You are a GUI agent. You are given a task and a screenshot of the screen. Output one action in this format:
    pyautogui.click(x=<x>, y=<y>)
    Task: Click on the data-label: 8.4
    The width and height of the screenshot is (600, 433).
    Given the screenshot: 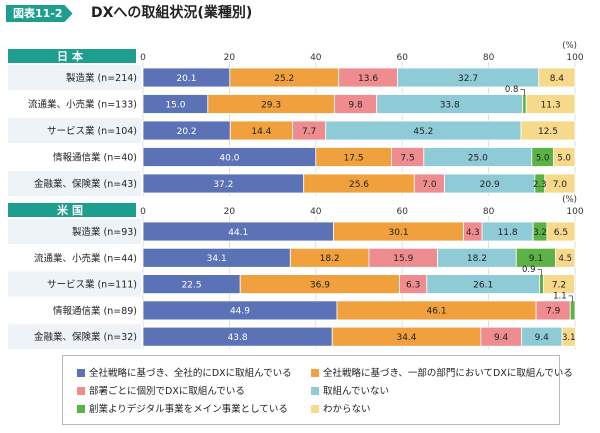 What is the action you would take?
    pyautogui.click(x=557, y=79)
    